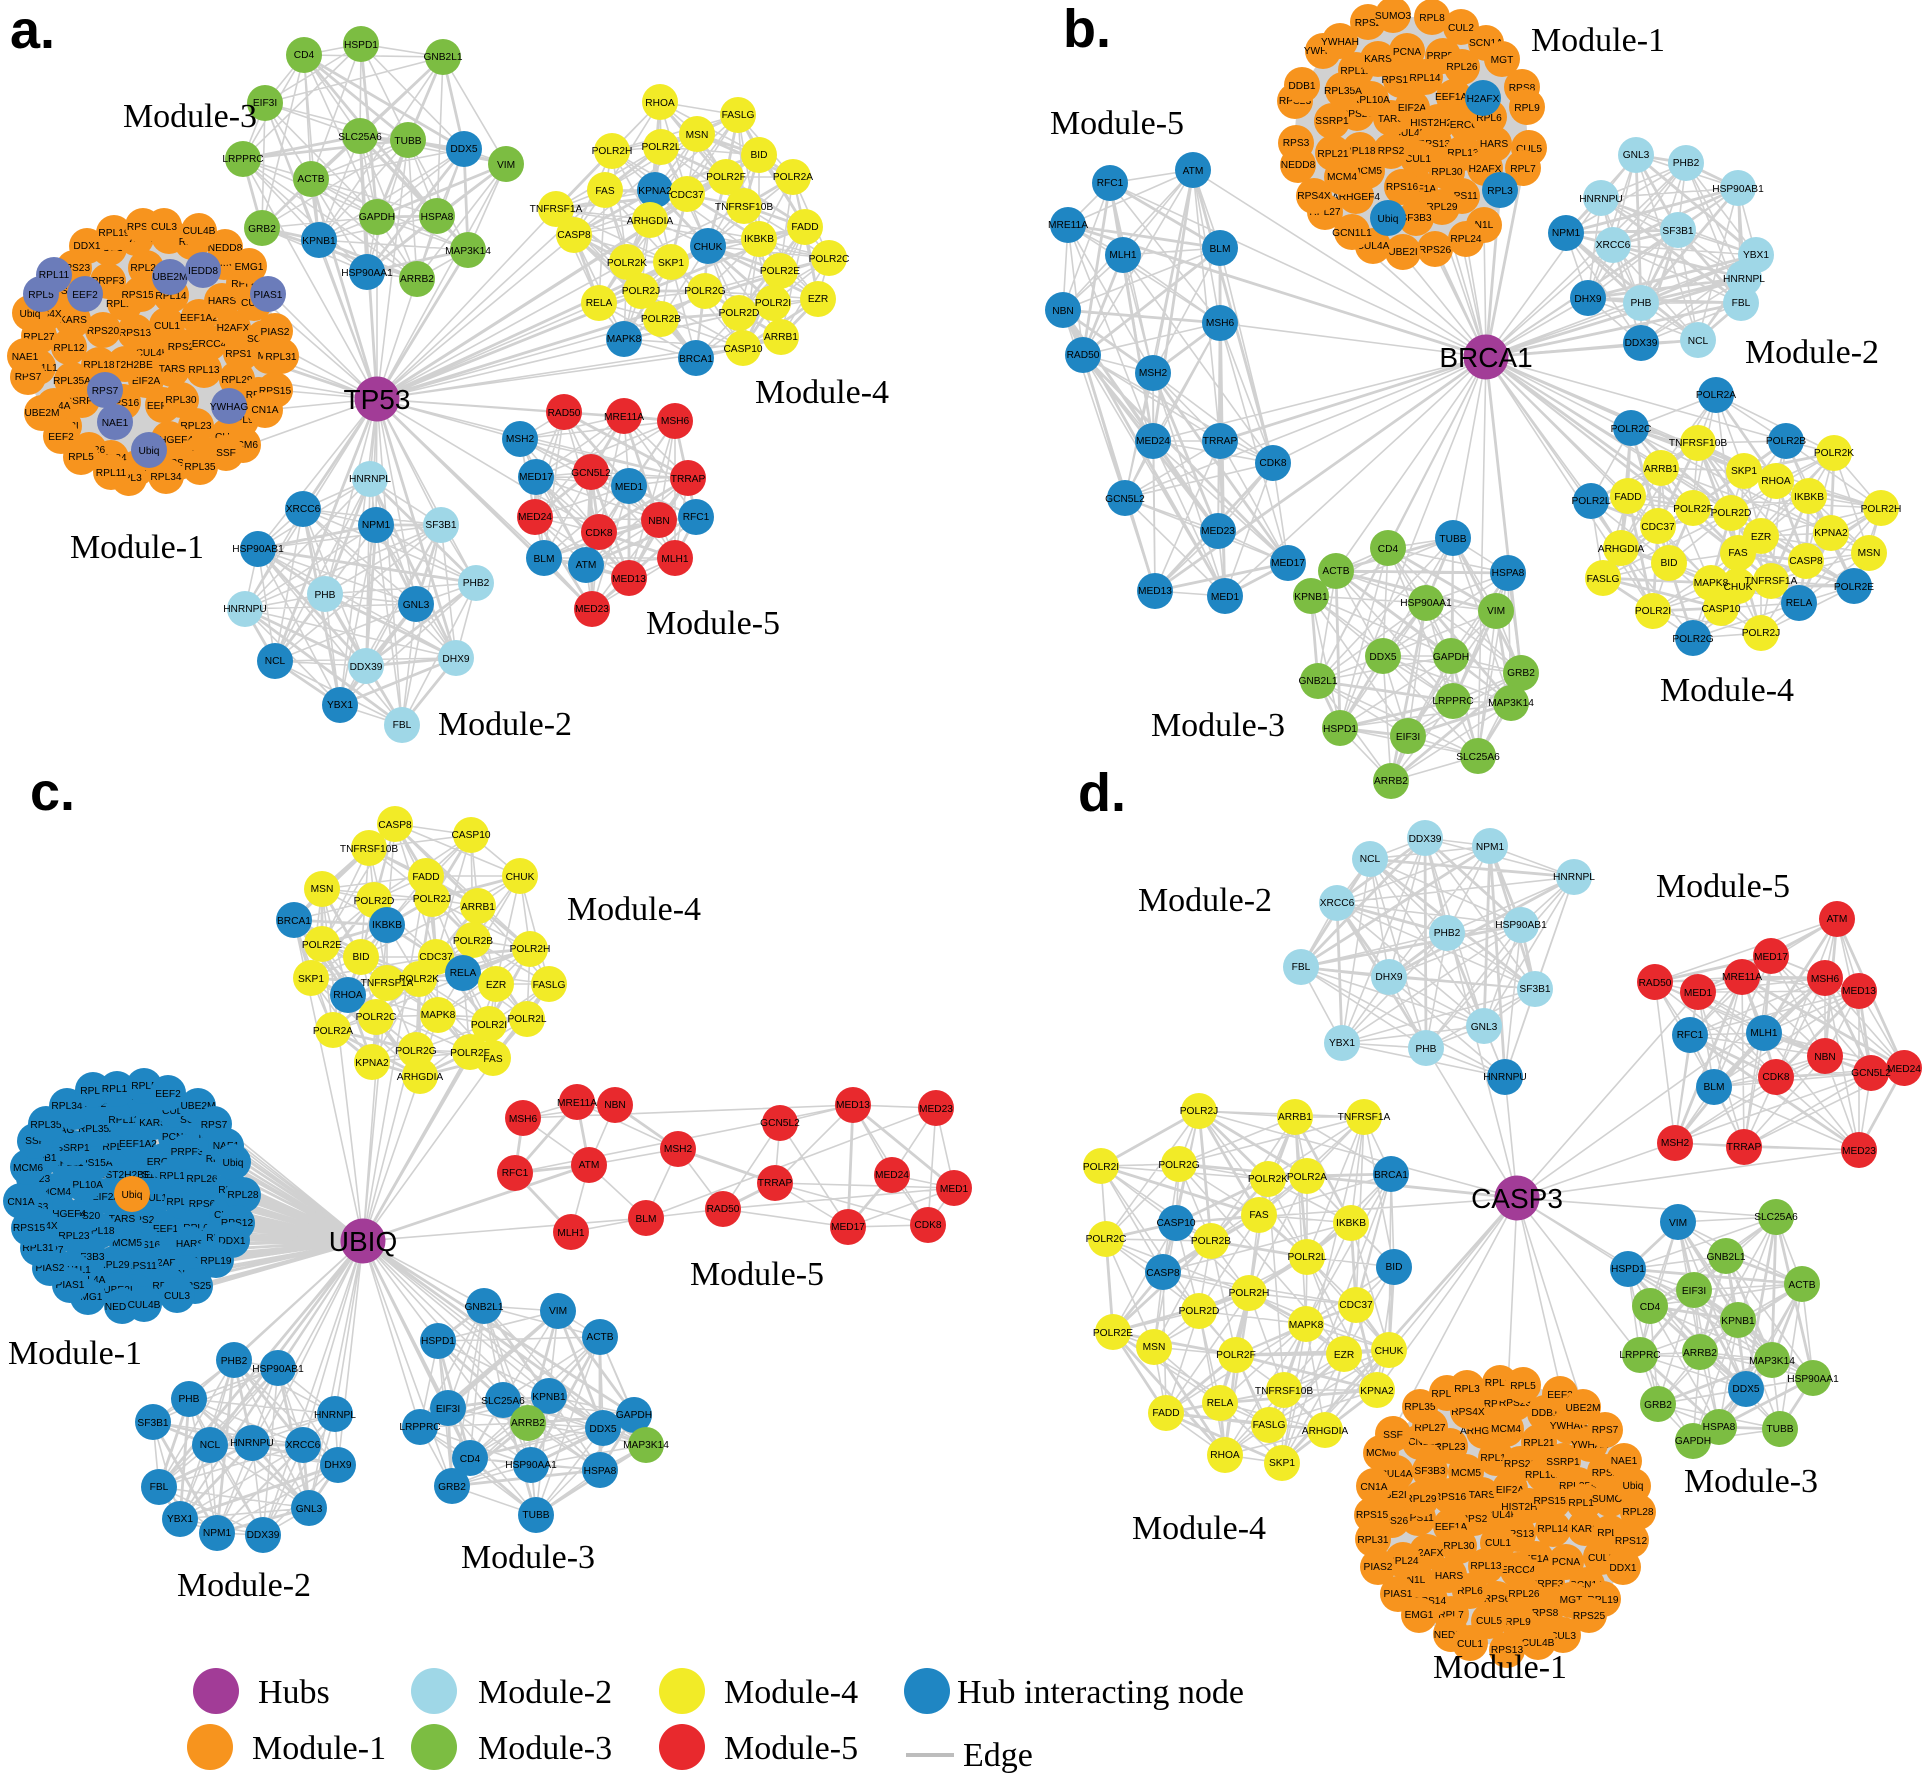 The height and width of the screenshot is (1775, 1923). Describe the element at coordinates (1419, 1615) in the screenshot. I see `svg-text: EMG1` at that location.